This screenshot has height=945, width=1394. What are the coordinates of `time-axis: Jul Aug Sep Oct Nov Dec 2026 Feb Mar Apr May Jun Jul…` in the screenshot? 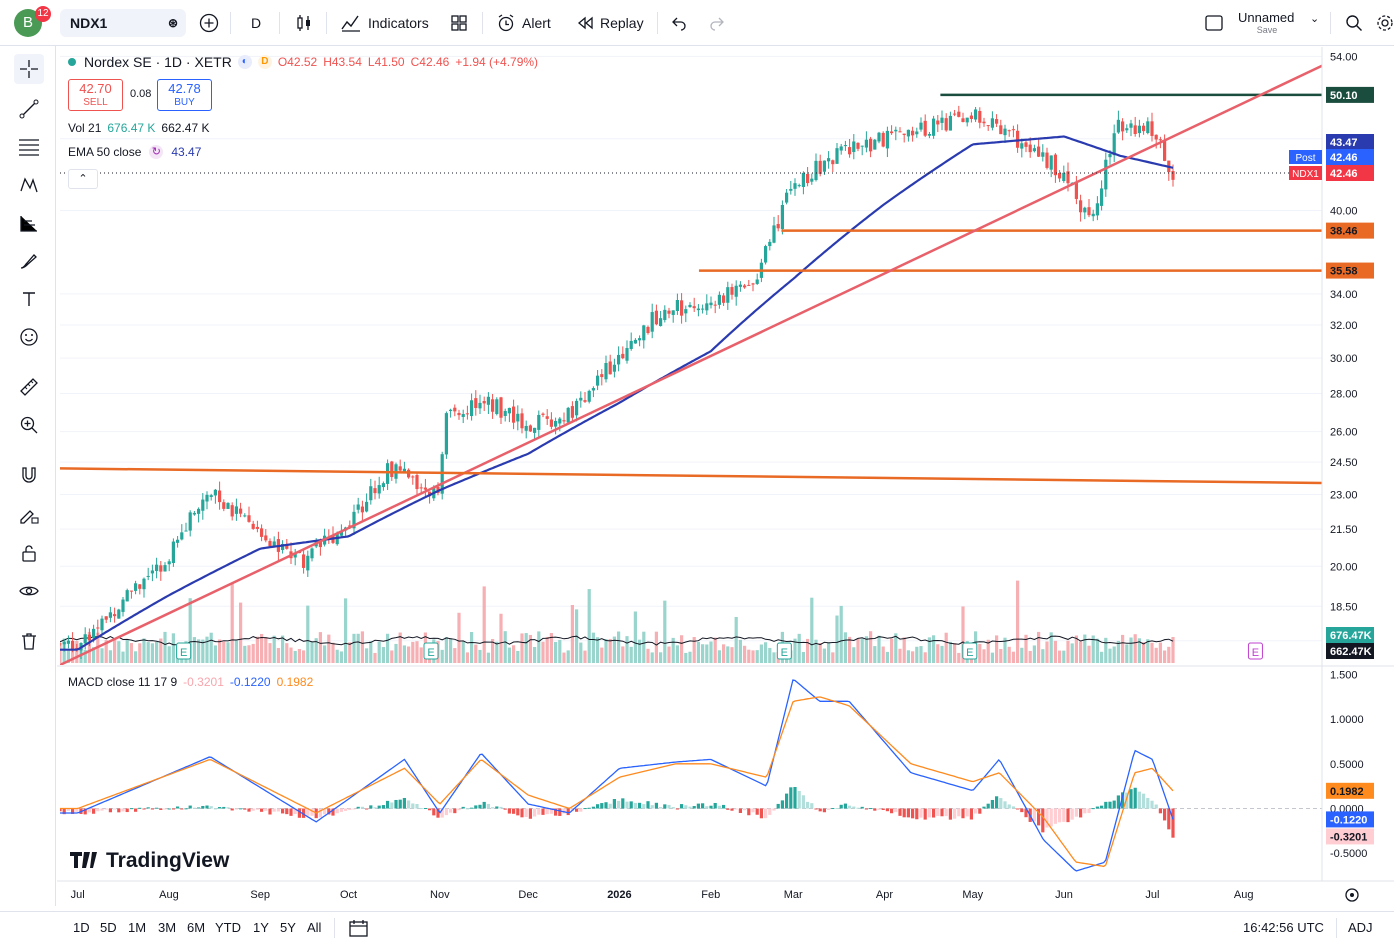 It's located at (662, 895).